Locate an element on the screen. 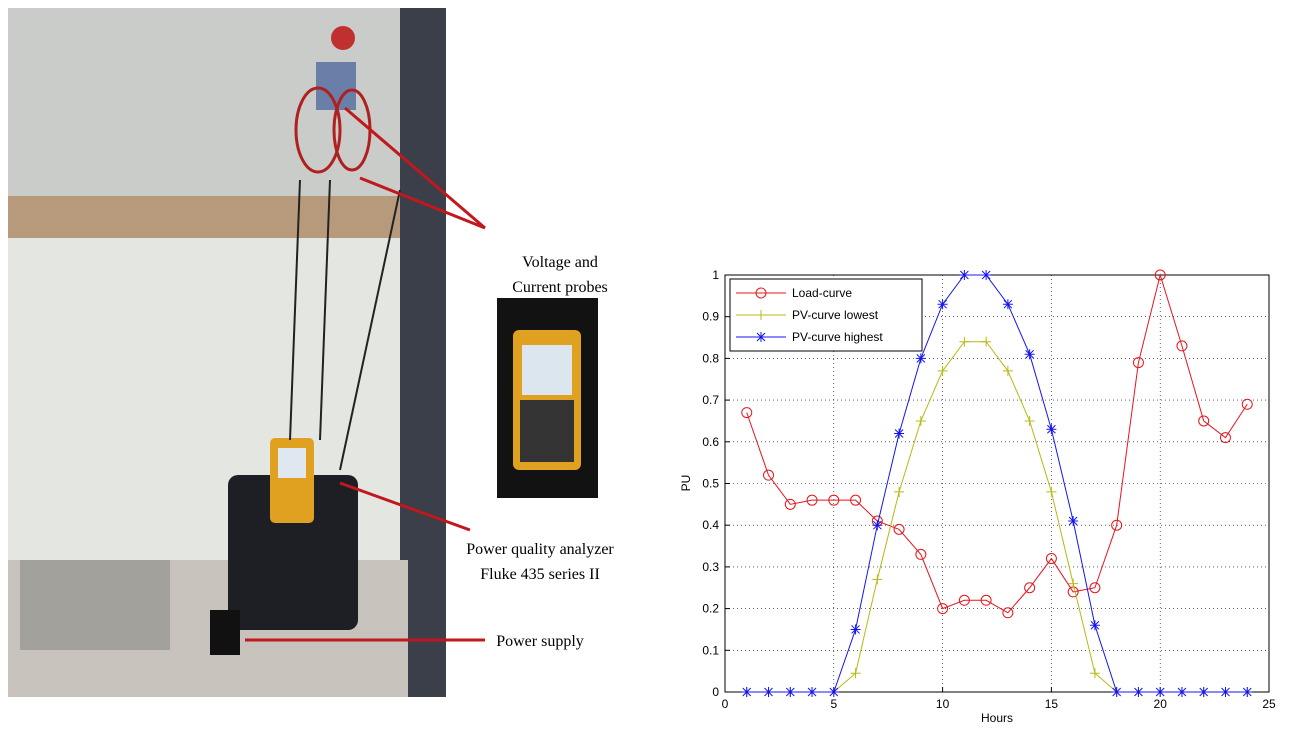  arrows is located at coordinates (365, 374).